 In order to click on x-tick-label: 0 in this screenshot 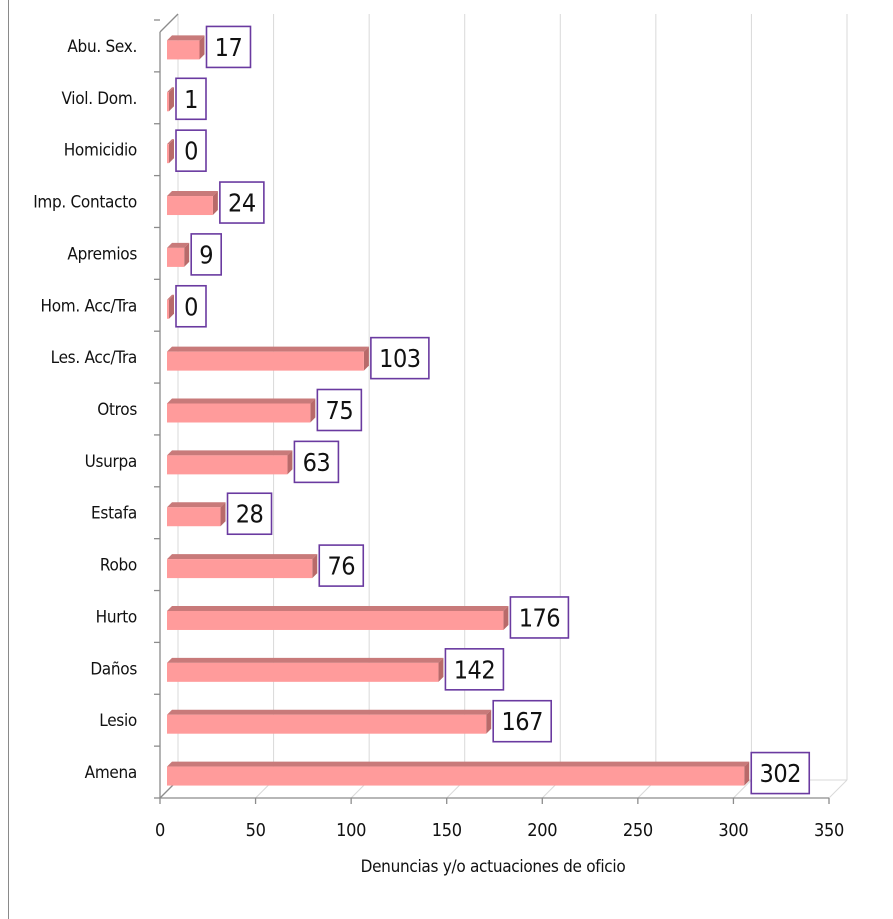, I will do `click(160, 830)`.